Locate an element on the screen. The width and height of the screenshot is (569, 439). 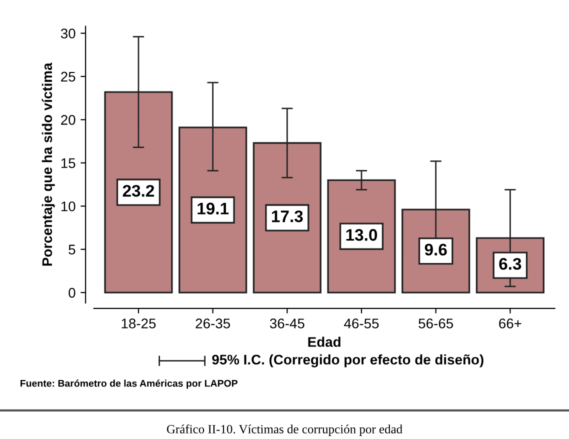
y-tick-label: 5 is located at coordinates (72, 249).